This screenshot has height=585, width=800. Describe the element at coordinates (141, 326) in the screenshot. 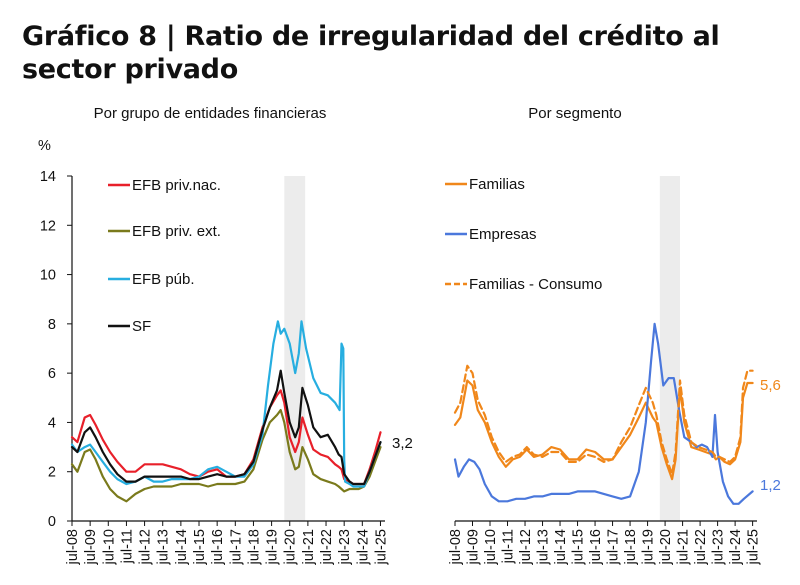

I see `left-legend-label: SF` at that location.